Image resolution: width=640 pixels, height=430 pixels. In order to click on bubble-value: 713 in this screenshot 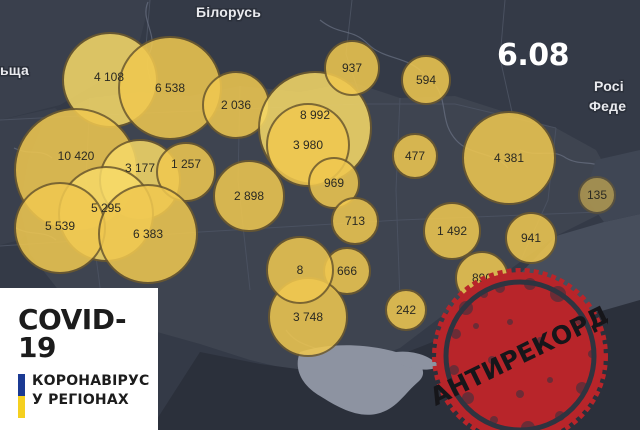, I will do `click(355, 221)`.